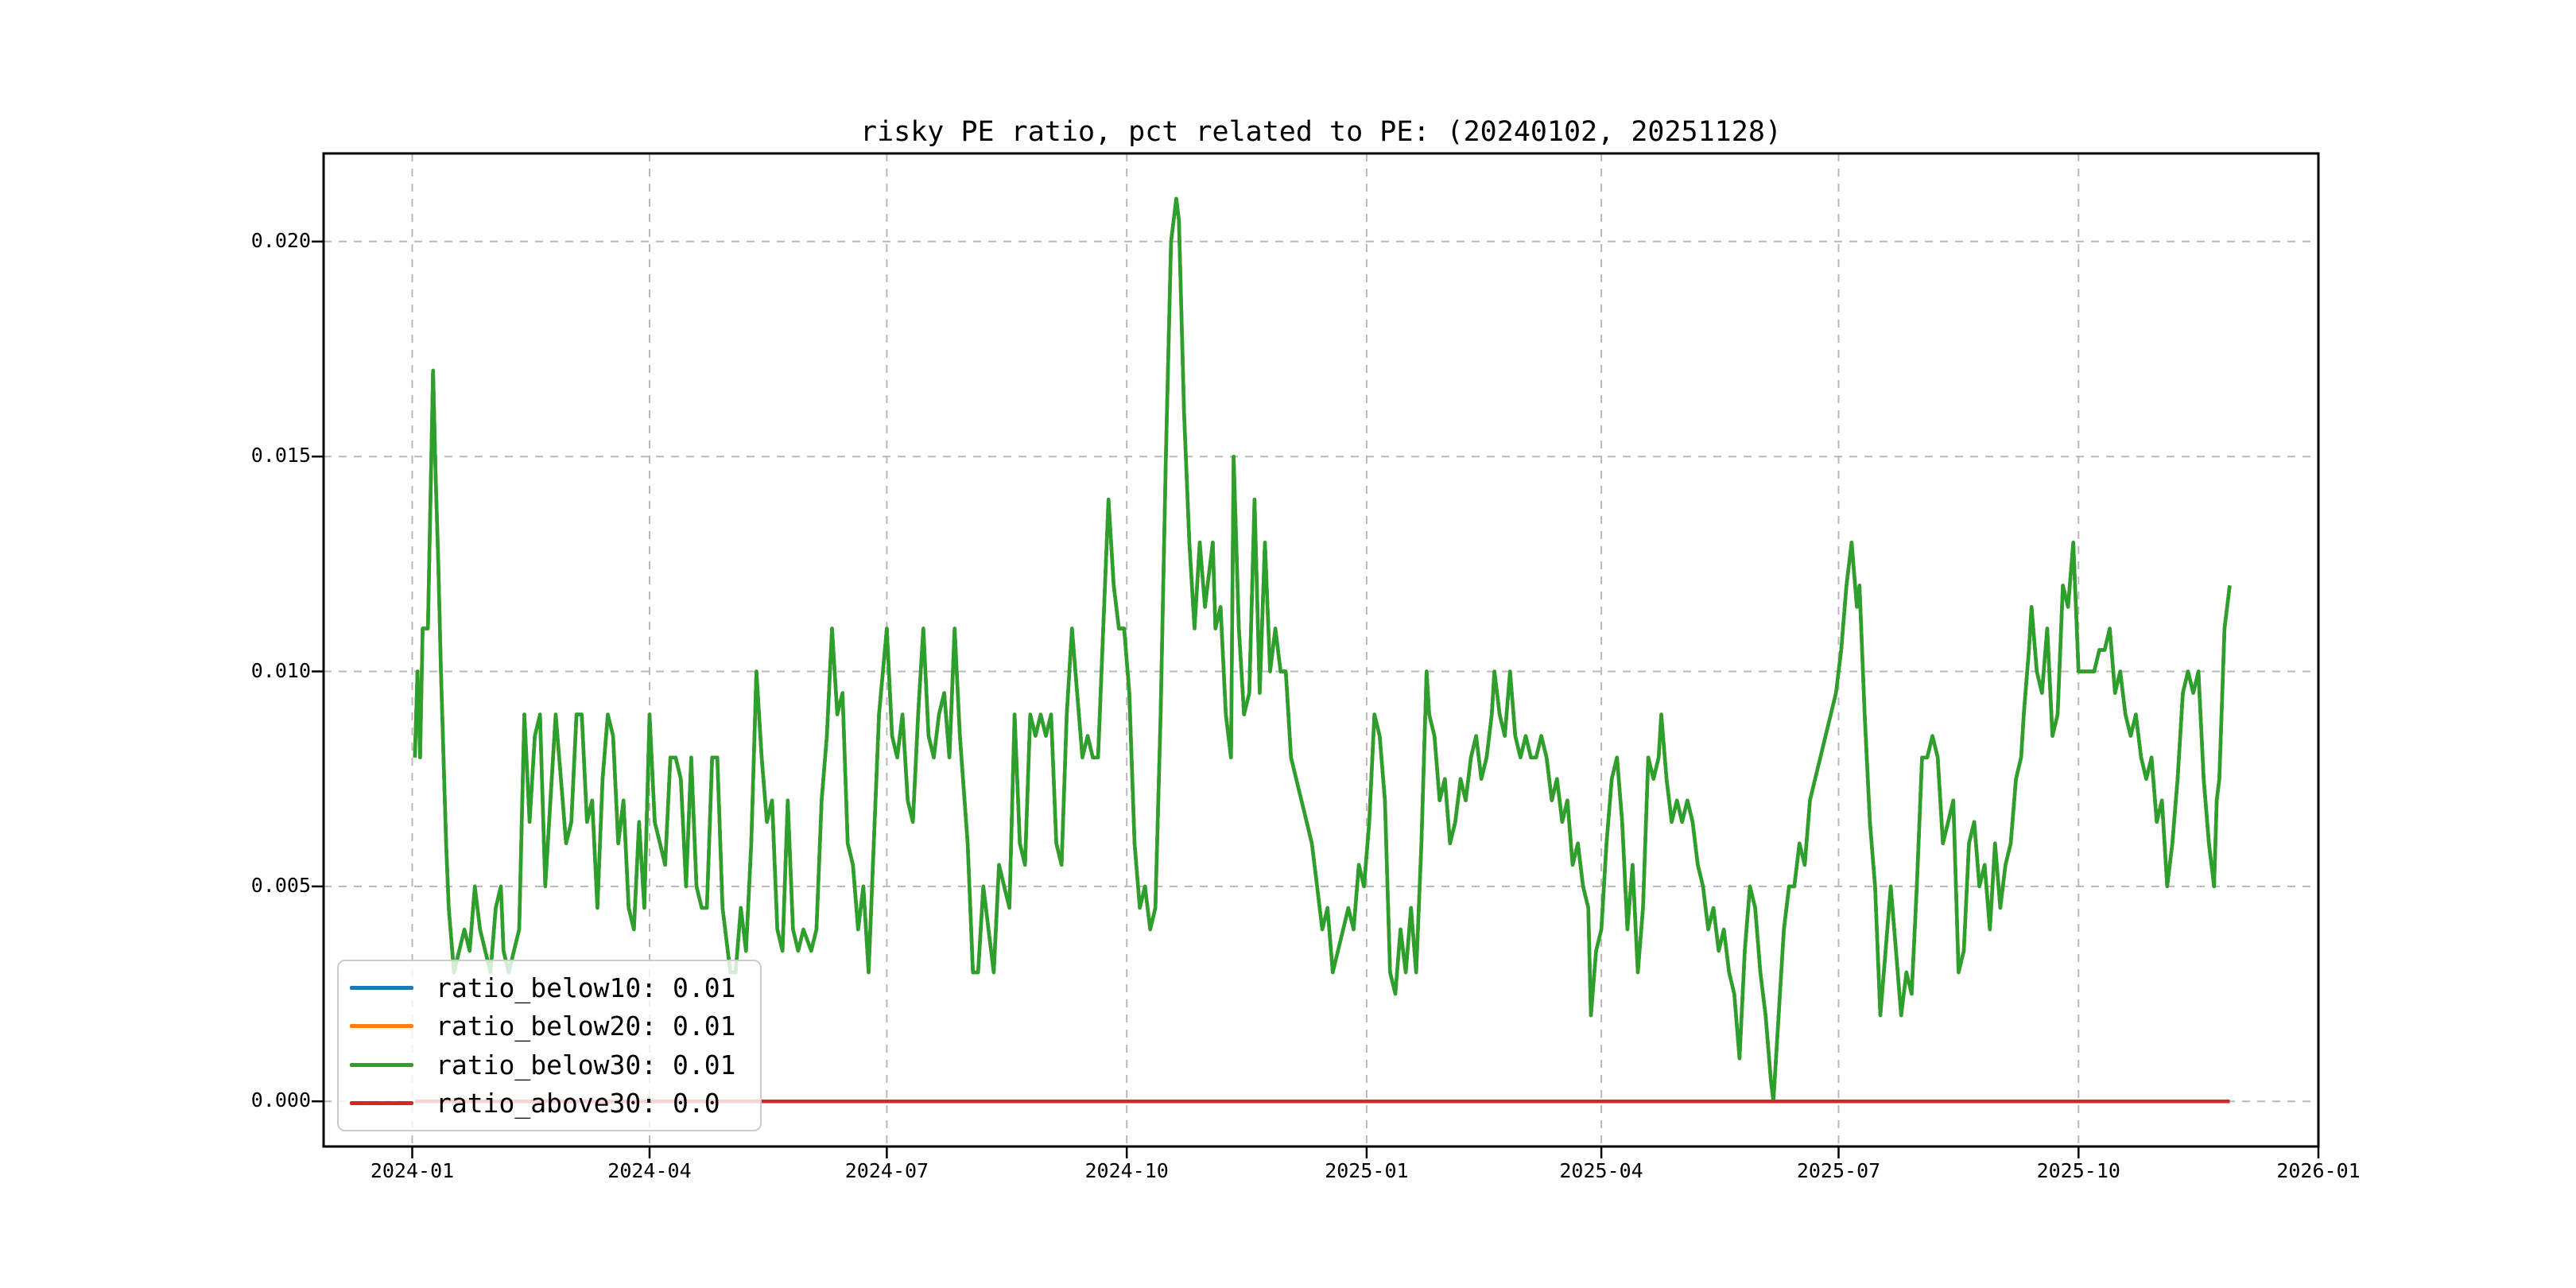 The height and width of the screenshot is (1288, 2576). I want to click on x-tick-label-2025-01: 2025-01, so click(1367, 1170).